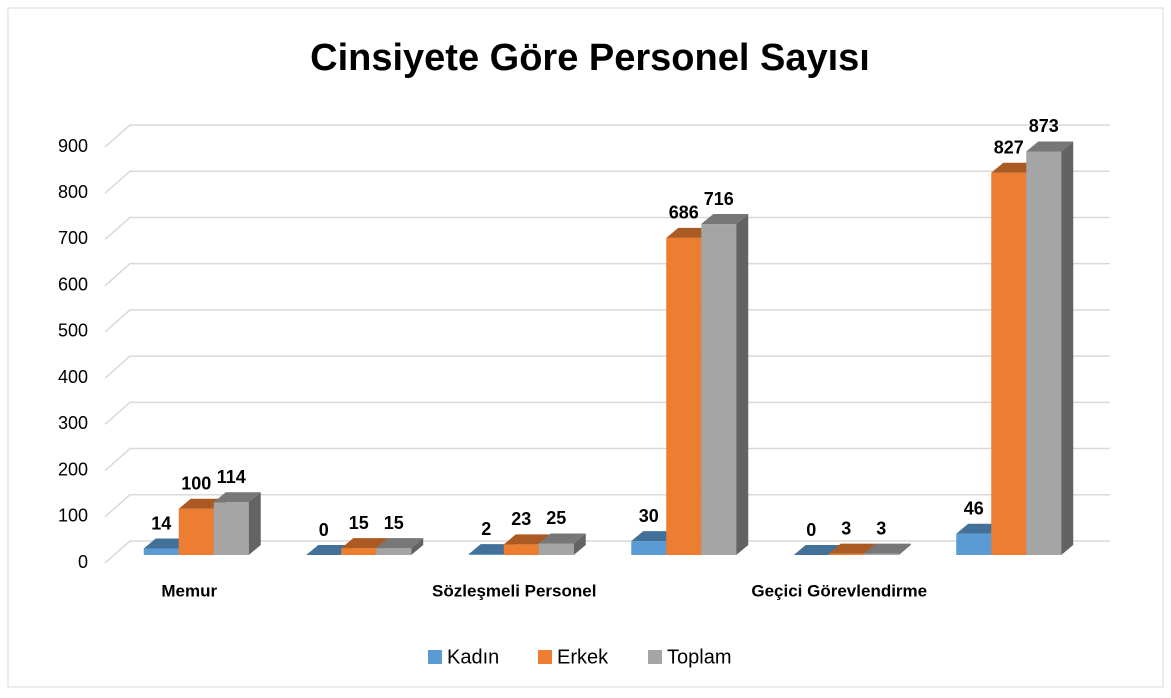  What do you see at coordinates (839, 590) in the screenshot?
I see `x-tick-label: Geçici Görevlendirme` at bounding box center [839, 590].